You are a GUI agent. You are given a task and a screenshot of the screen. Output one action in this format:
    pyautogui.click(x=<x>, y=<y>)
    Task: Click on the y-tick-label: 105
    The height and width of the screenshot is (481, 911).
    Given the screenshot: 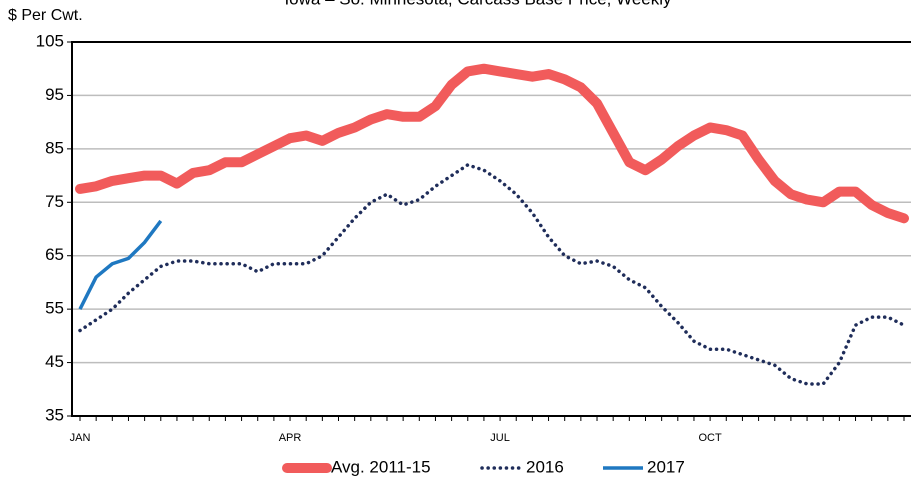 What is the action you would take?
    pyautogui.click(x=50, y=40)
    